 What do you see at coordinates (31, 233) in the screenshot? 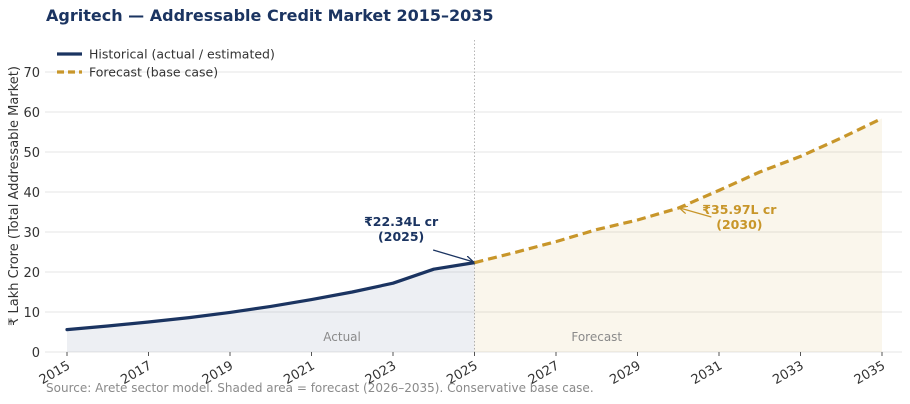
I see `y-tick-label: 30` at bounding box center [31, 233].